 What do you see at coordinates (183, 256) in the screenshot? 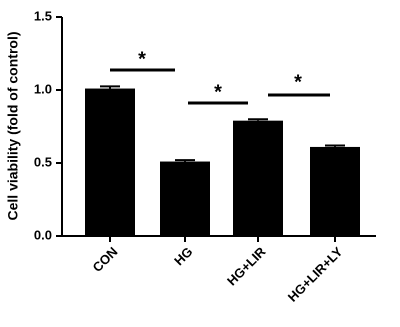
I see `x-tick-label: HG` at bounding box center [183, 256].